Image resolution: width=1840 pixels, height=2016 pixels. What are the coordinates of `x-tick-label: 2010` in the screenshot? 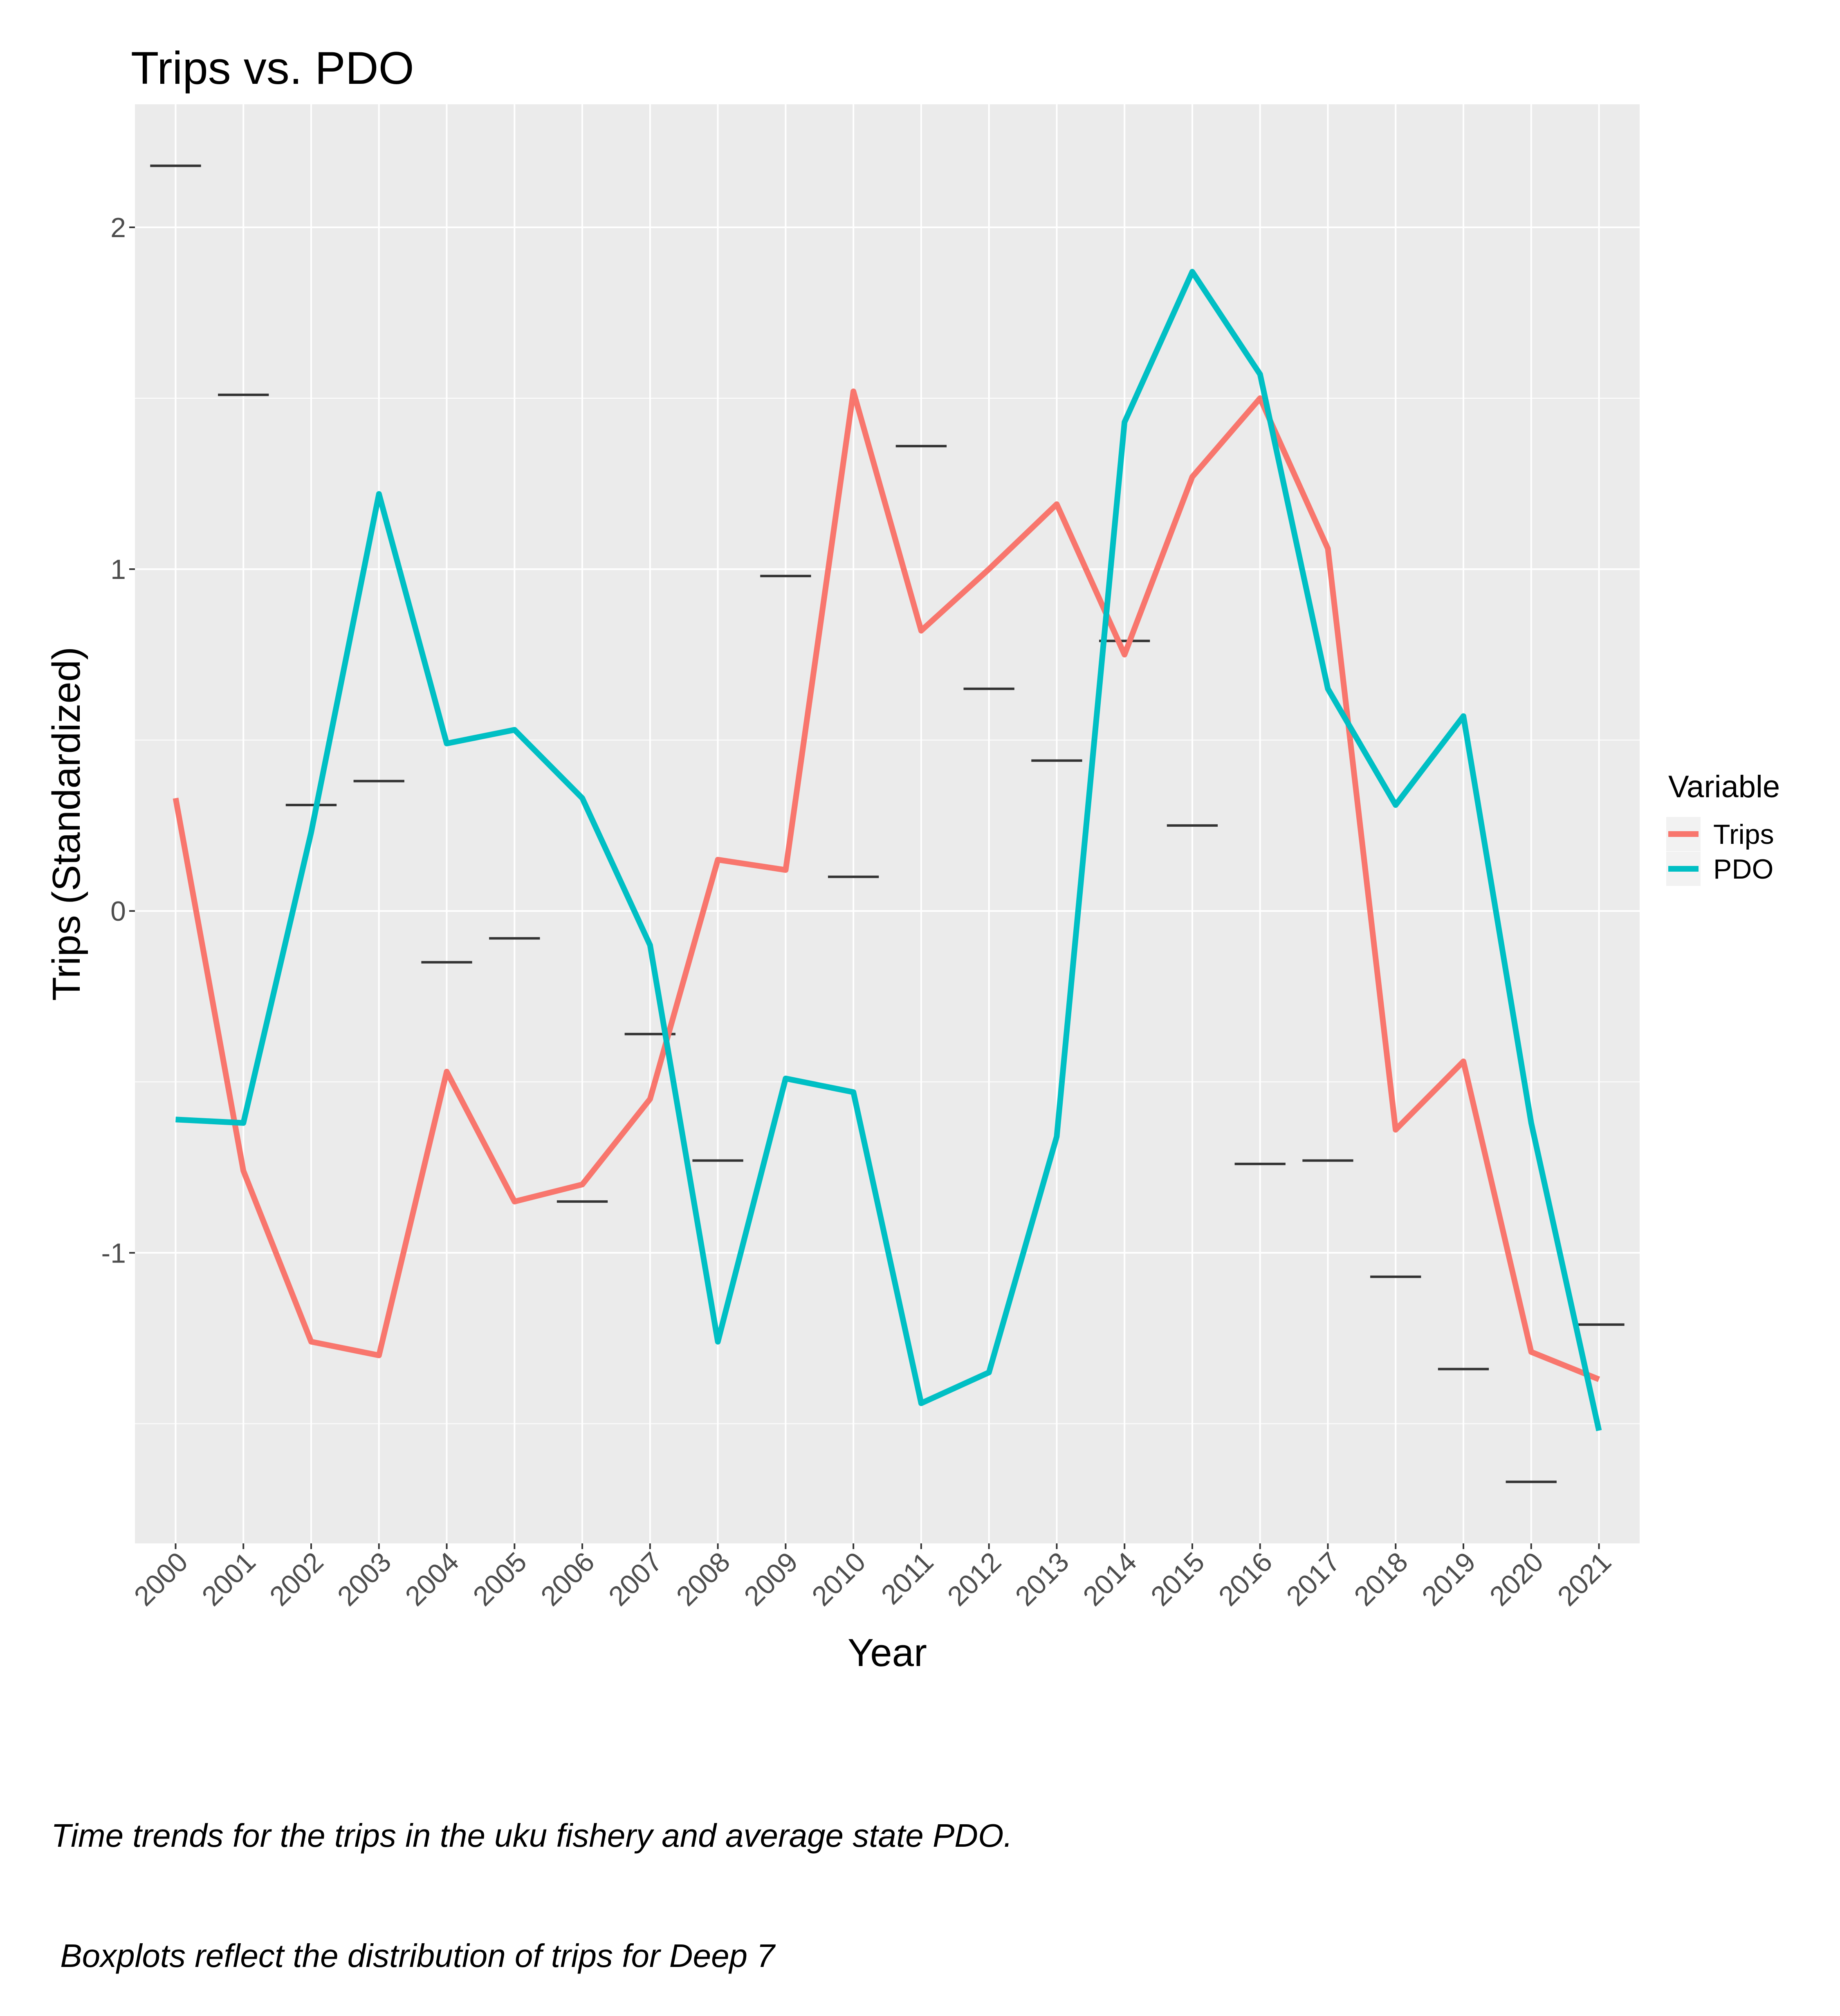 It's located at (839, 1579).